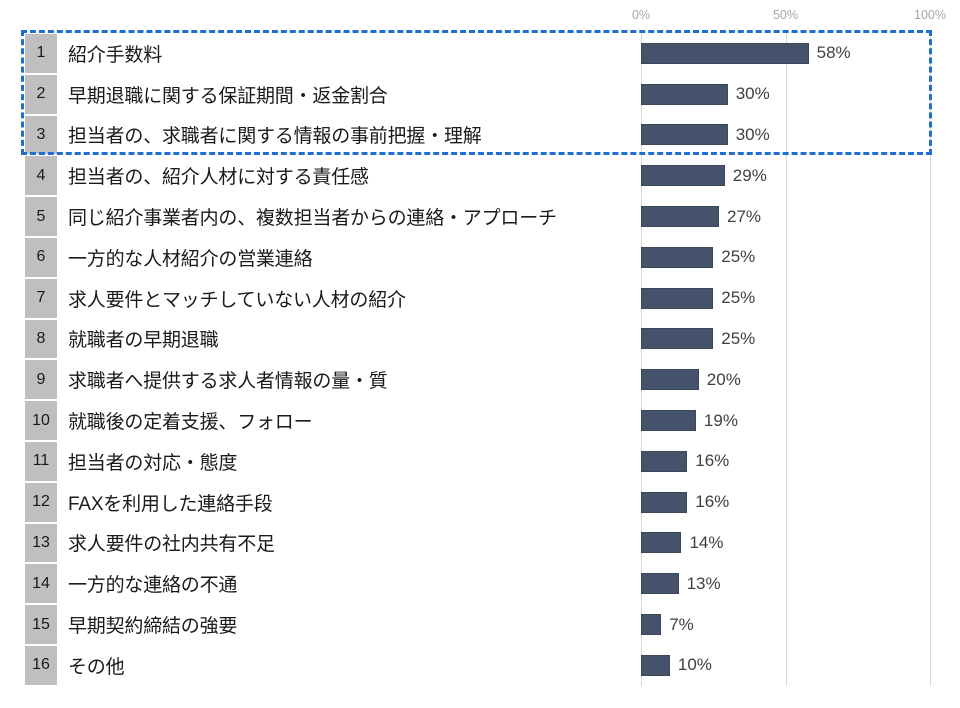 This screenshot has width=960, height=708. Describe the element at coordinates (749, 175) in the screenshot. I see `bar-value-label: 29%` at that location.